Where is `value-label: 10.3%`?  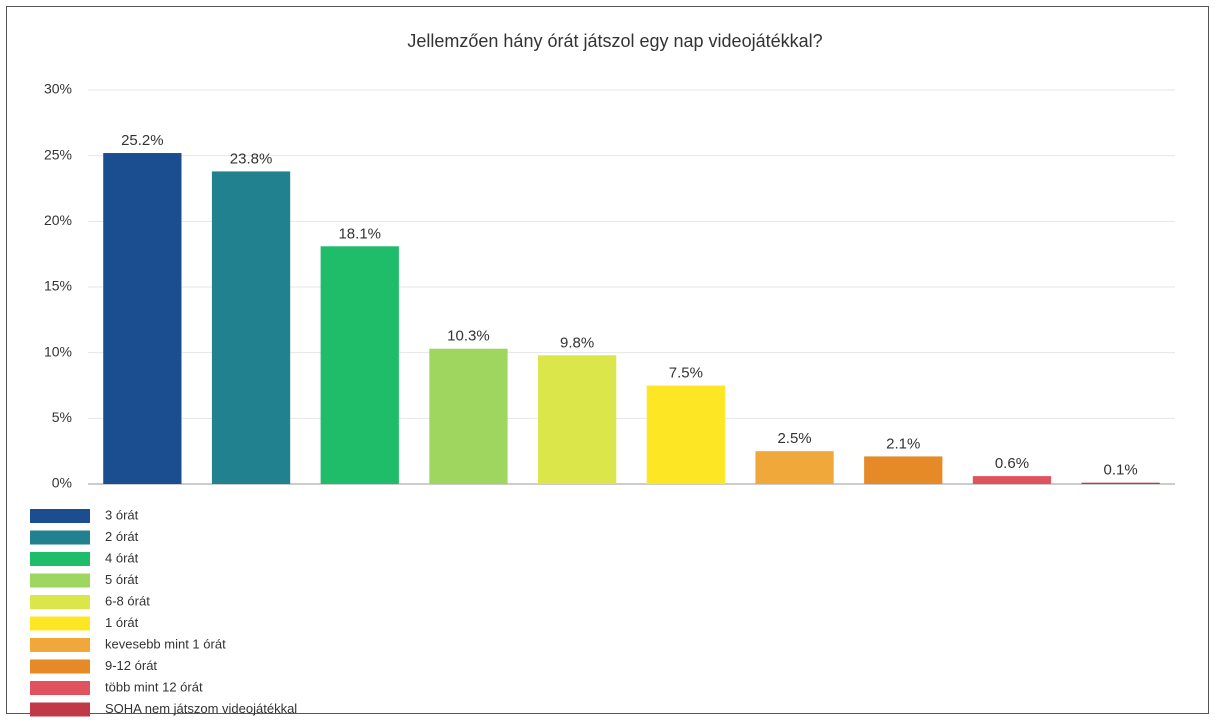 value-label: 10.3% is located at coordinates (468, 336).